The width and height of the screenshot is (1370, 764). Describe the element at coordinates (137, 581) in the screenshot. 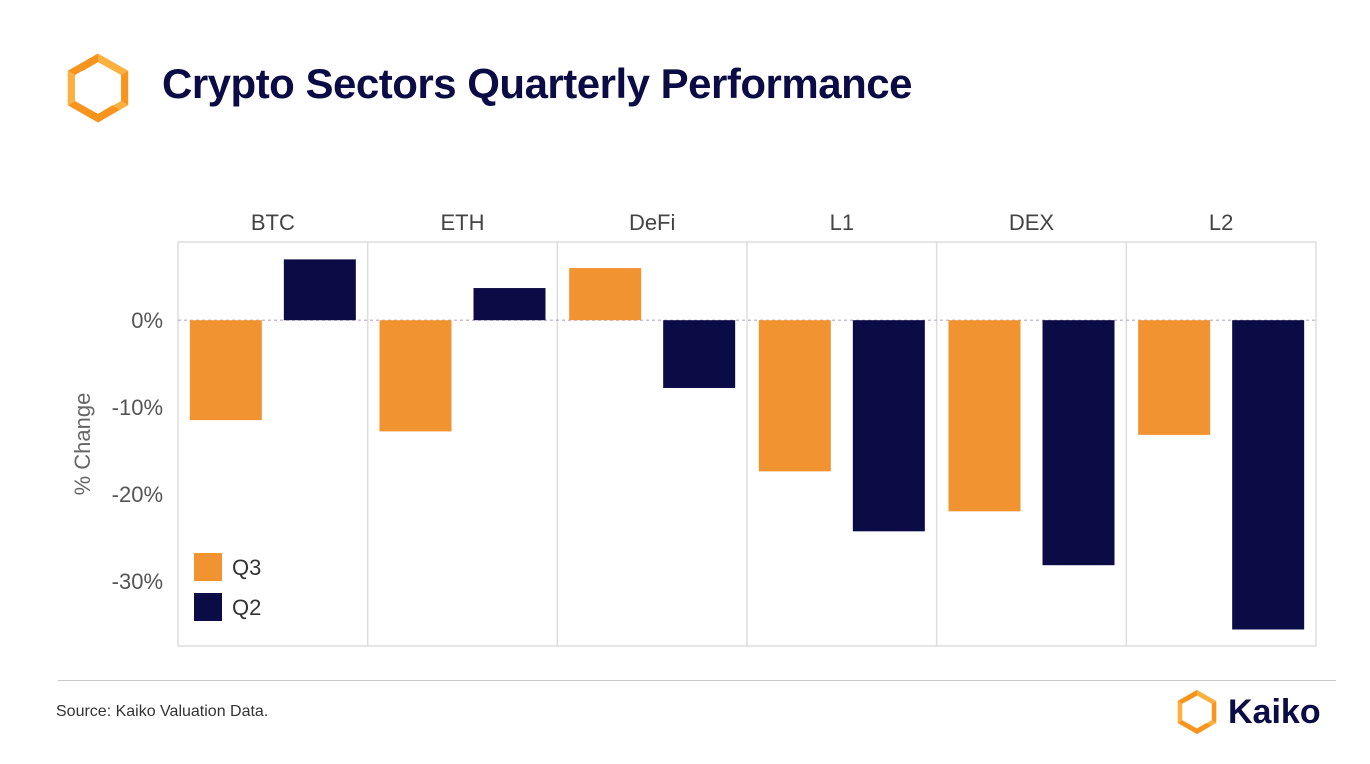

I see `y-tick-label: -30%` at that location.